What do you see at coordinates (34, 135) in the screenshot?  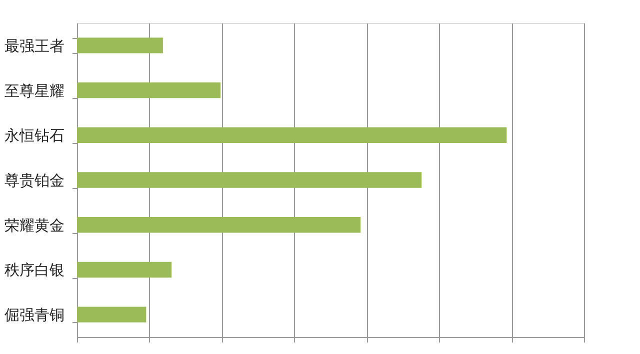 I see `y-tick-label: 永恒钻石` at bounding box center [34, 135].